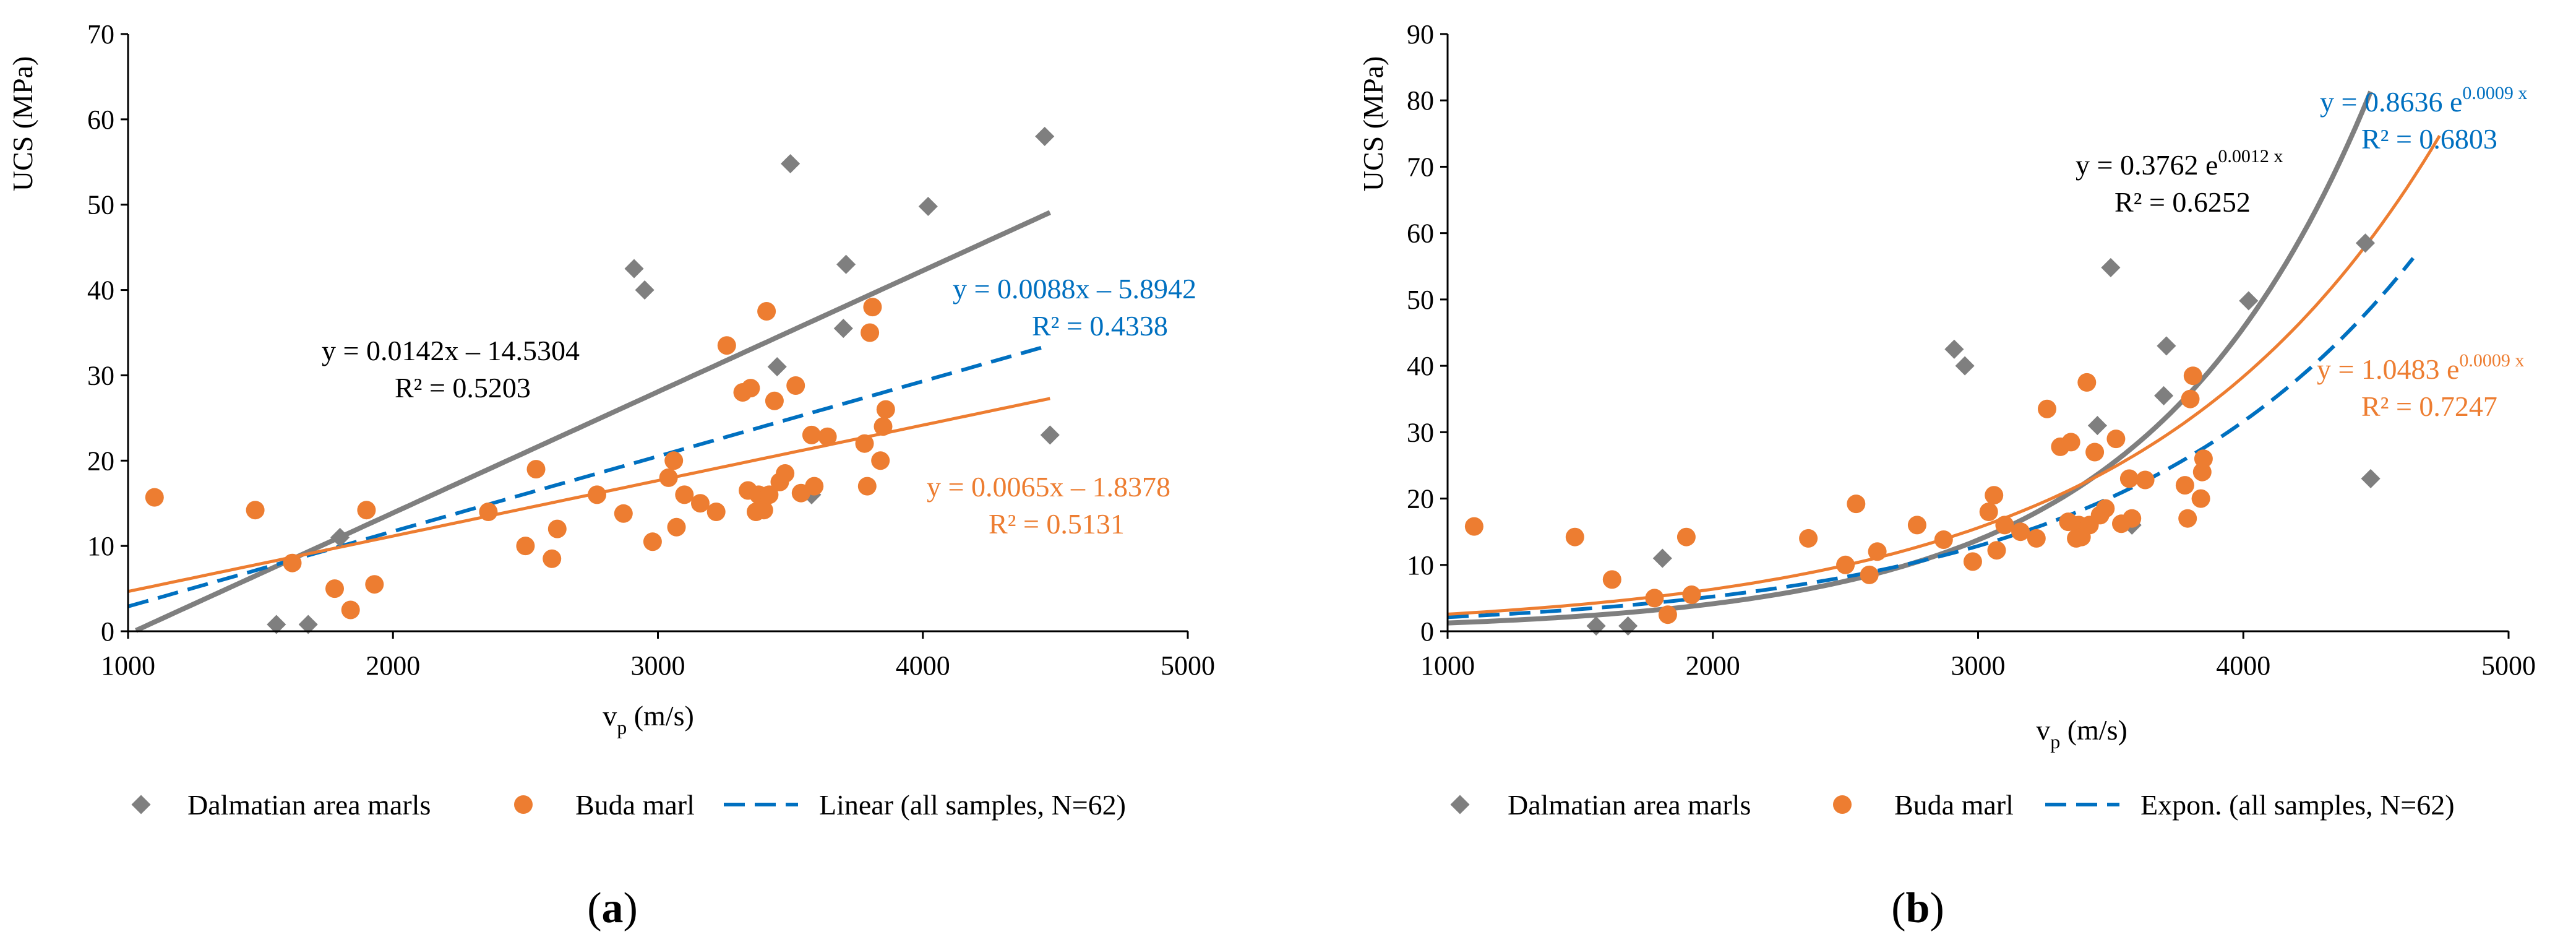  I want to click on legend-label: Expon. (all samples, N=62), so click(2297, 805).